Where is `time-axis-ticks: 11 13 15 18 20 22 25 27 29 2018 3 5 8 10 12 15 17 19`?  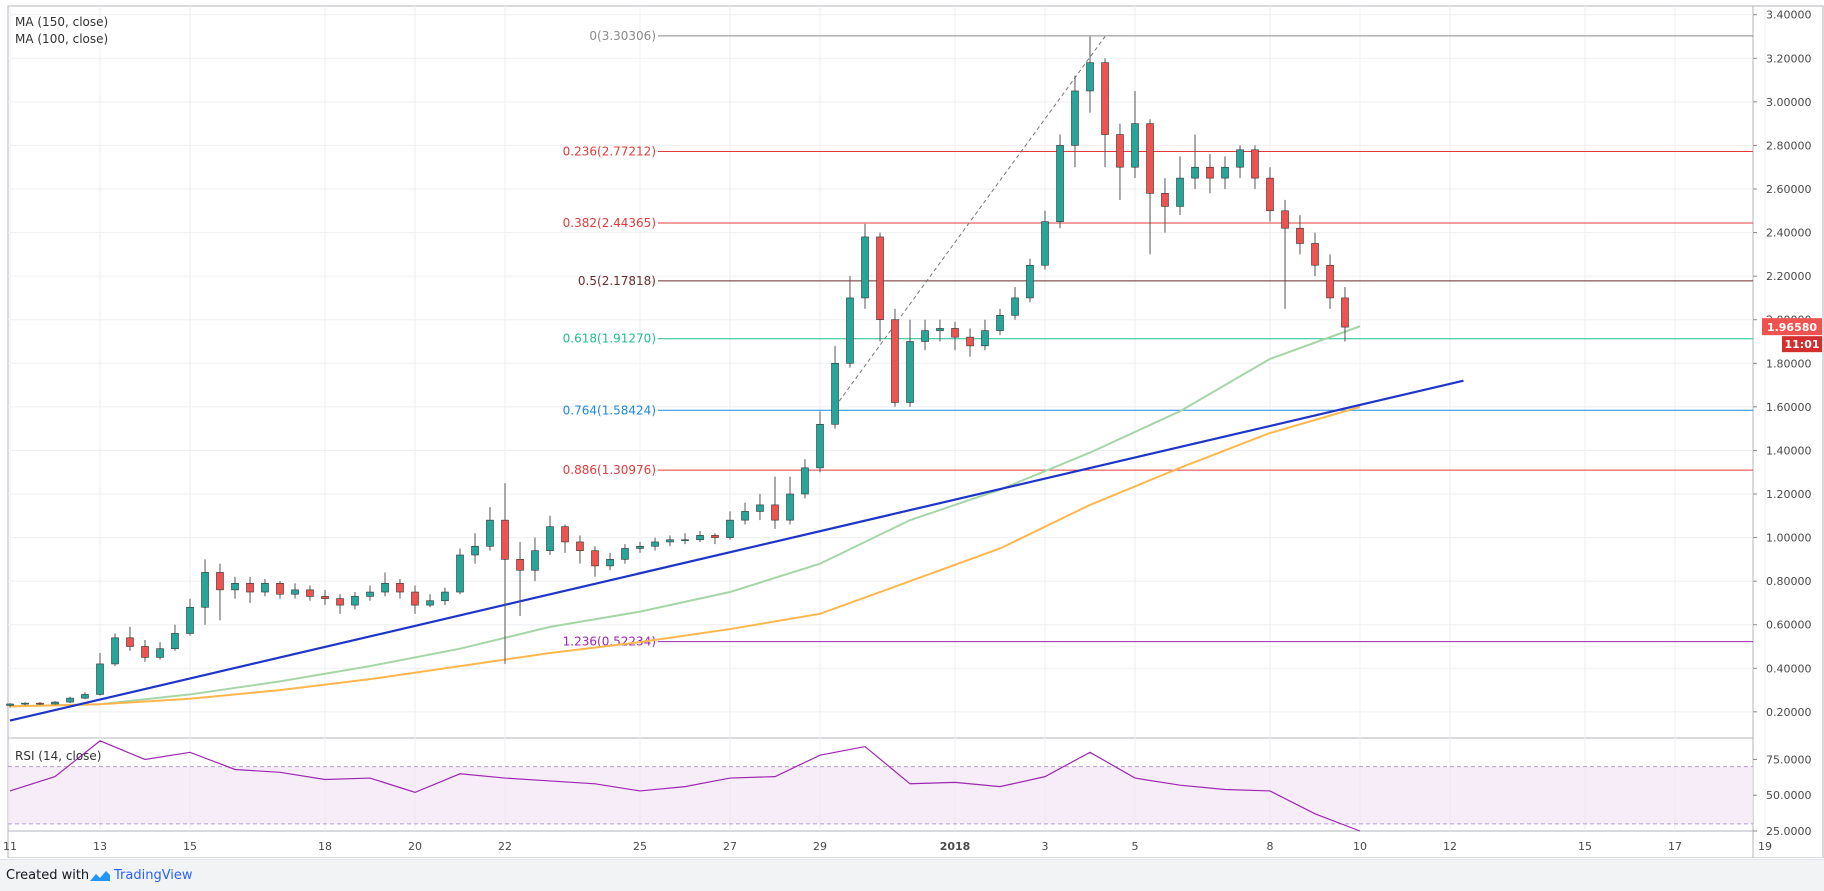 time-axis-ticks: 11 13 15 18 20 22 25 27 29 2018 3 5 8 10 12 15 17 19 is located at coordinates (887, 846).